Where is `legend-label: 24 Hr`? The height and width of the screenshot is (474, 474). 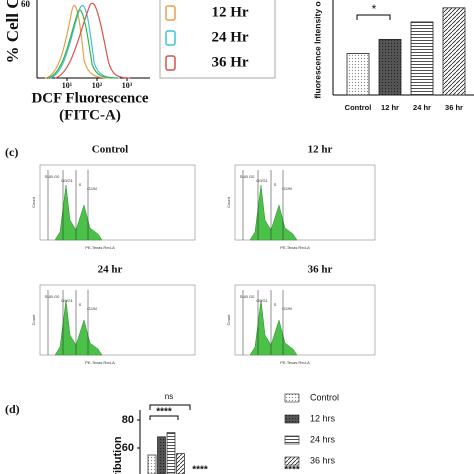
legend-label: 24 Hr is located at coordinates (229, 37).